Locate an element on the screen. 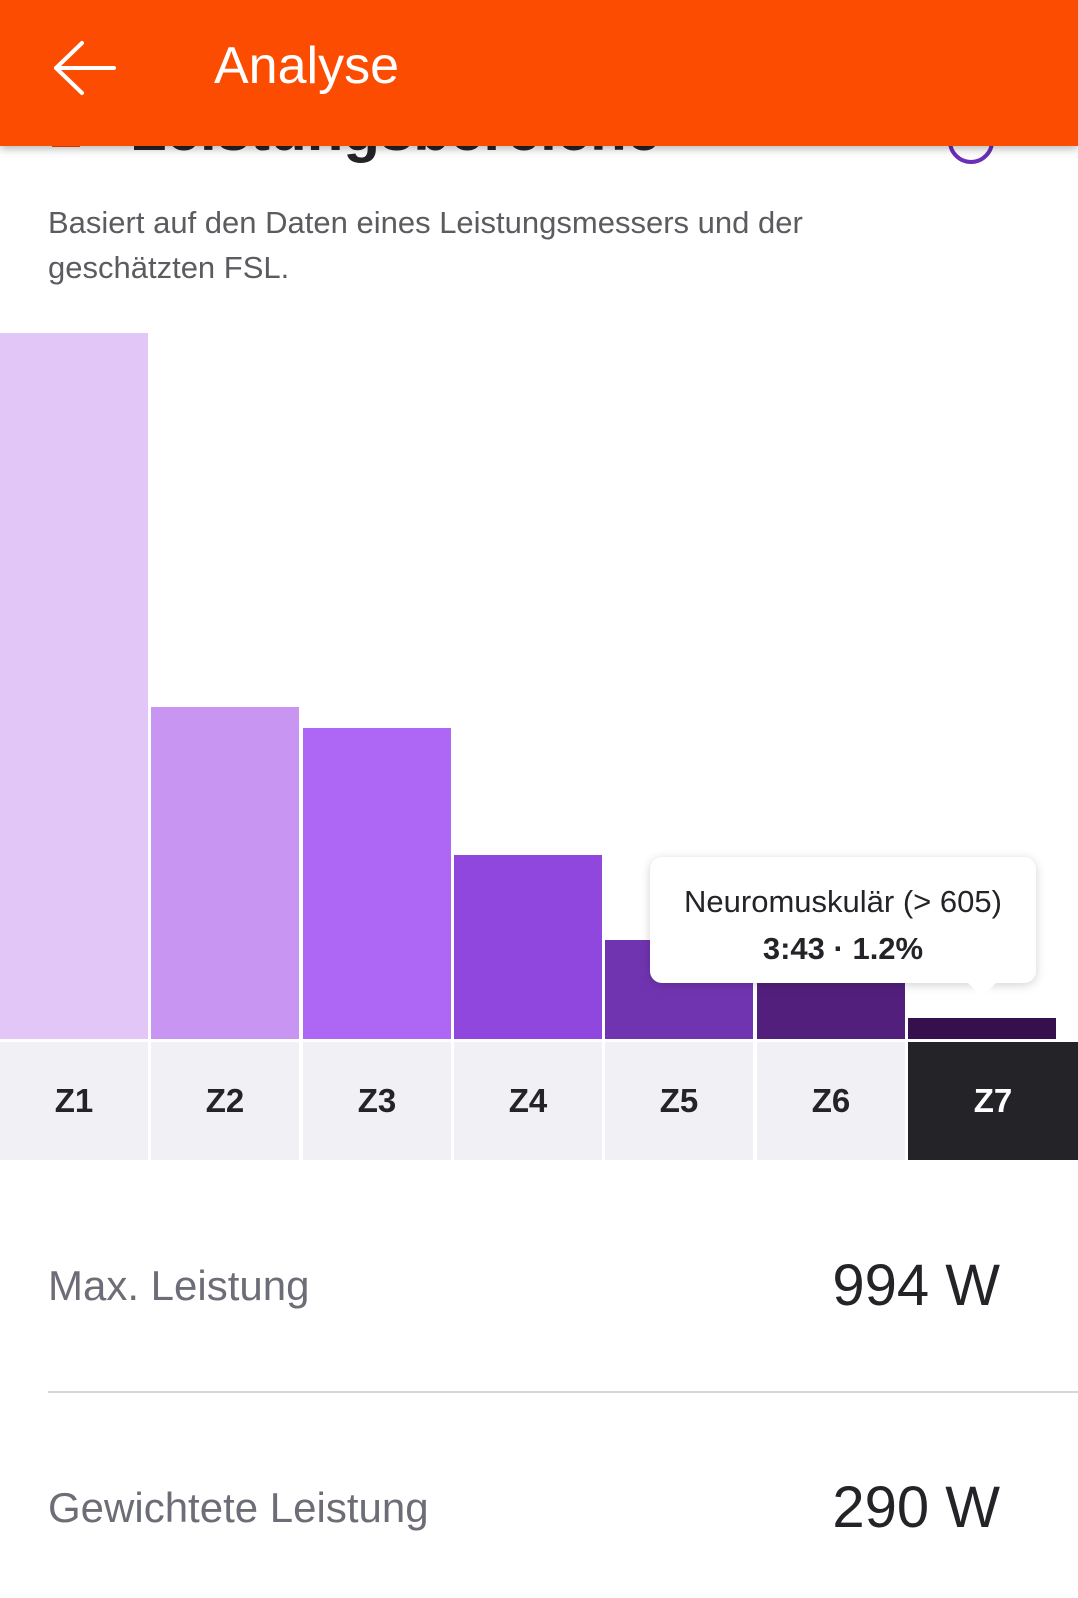 Image resolution: width=1078 pixels, height=1598 pixels. back-button is located at coordinates (84, 68).